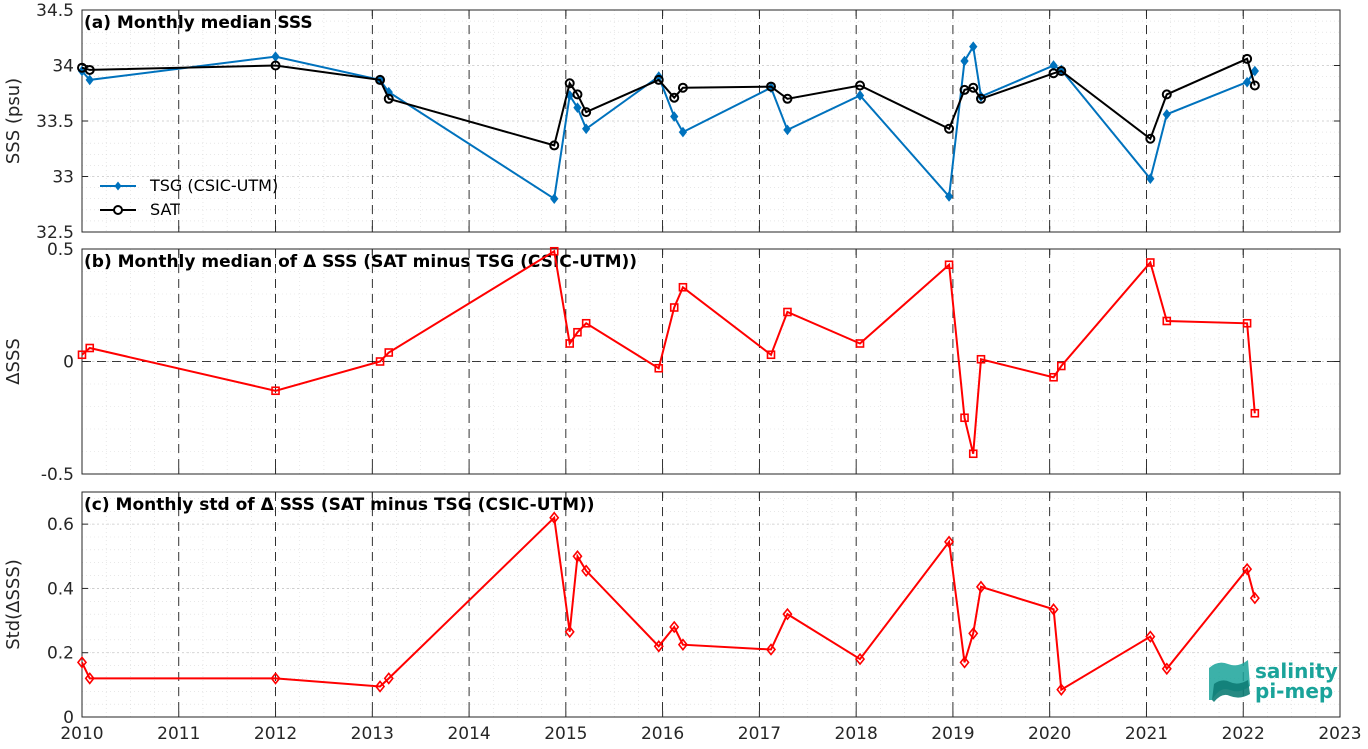  Describe the element at coordinates (1243, 734) in the screenshot. I see `x-tick-label: 2022` at that location.